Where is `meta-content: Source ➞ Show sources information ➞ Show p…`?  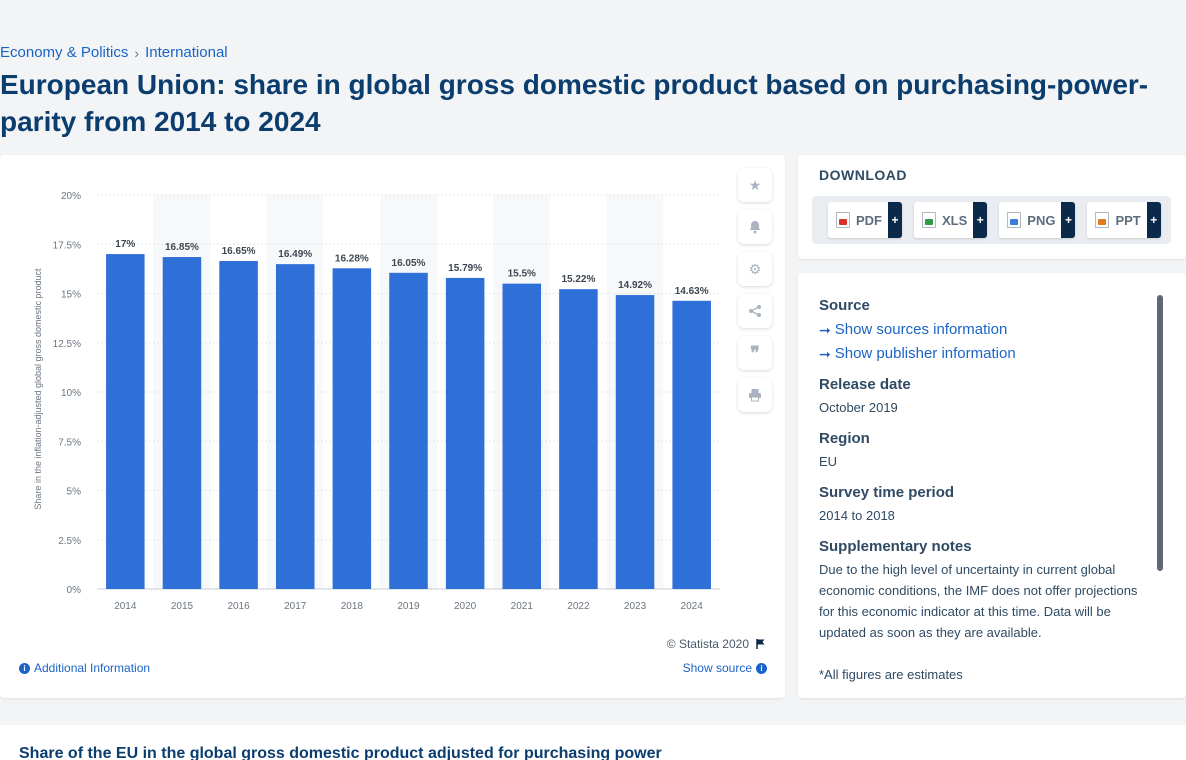
meta-content: Source ➞ Show sources information ➞ Show p… is located at coordinates (984, 491).